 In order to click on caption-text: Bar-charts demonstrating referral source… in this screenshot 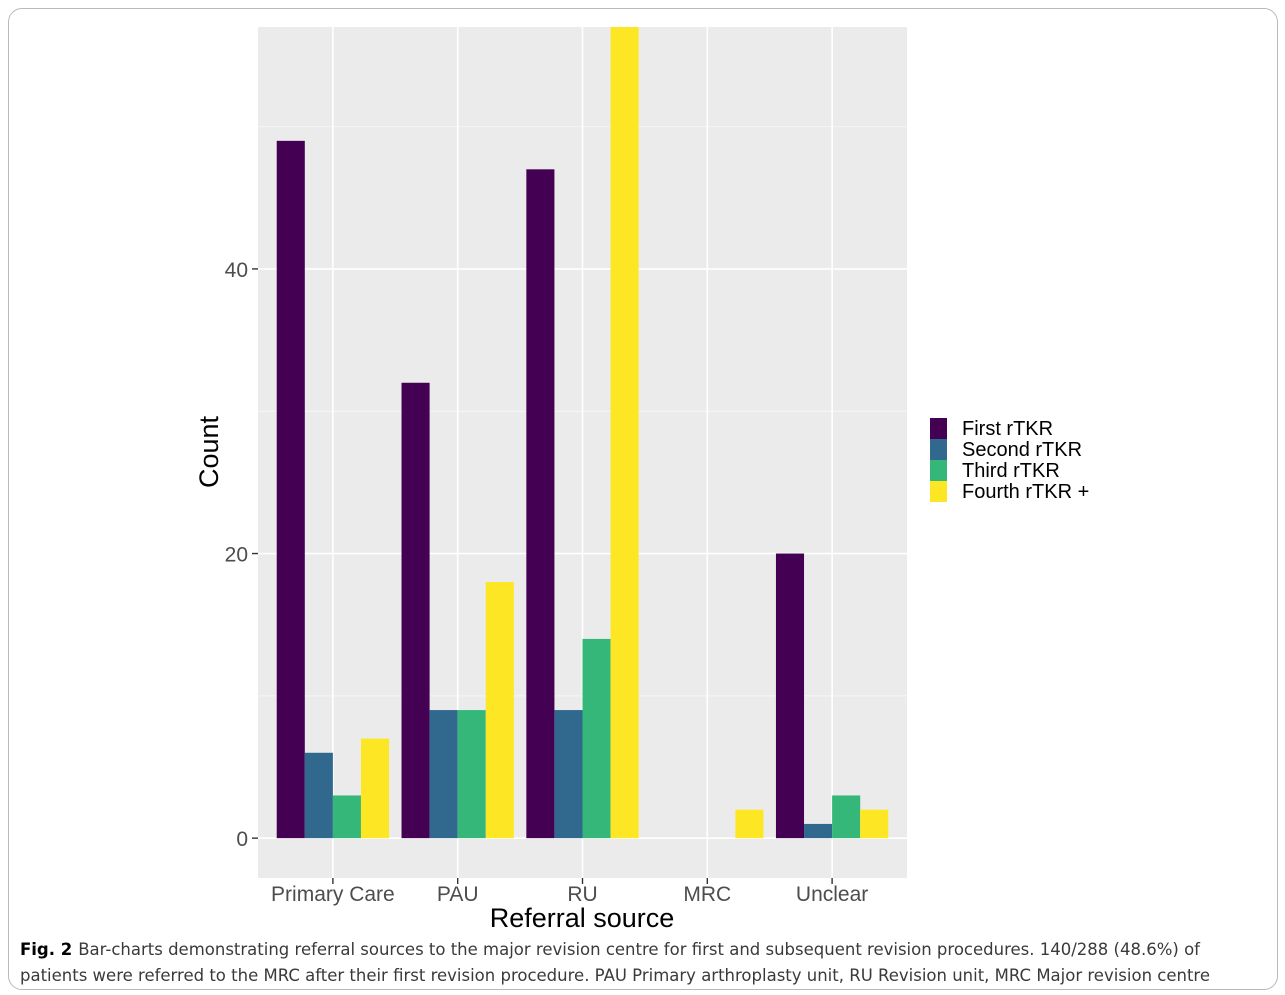, I will do `click(615, 962)`.